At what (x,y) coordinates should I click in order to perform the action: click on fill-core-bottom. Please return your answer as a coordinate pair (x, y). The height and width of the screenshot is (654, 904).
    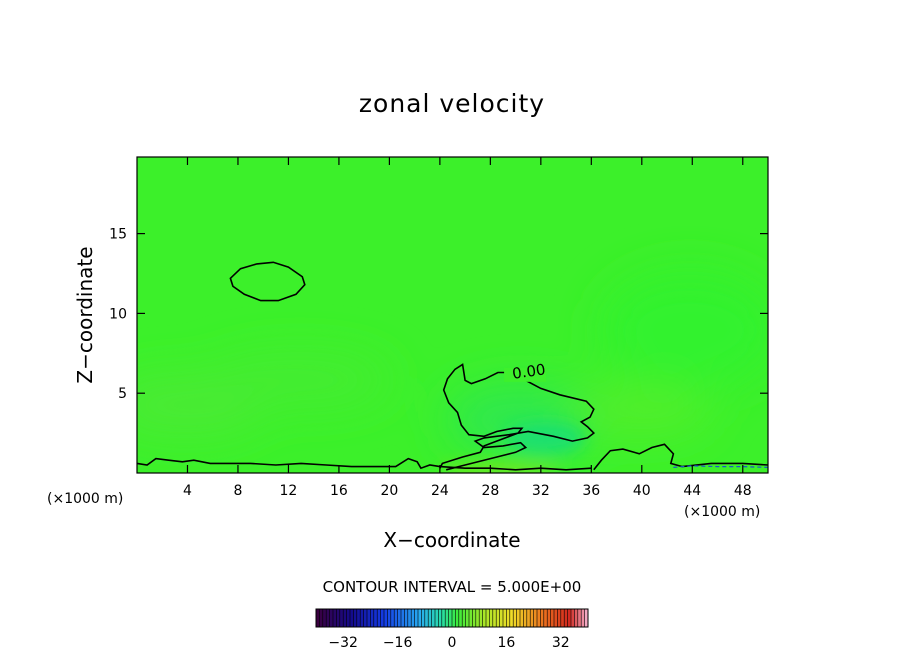
    Looking at the image, I should click on (500, 468).